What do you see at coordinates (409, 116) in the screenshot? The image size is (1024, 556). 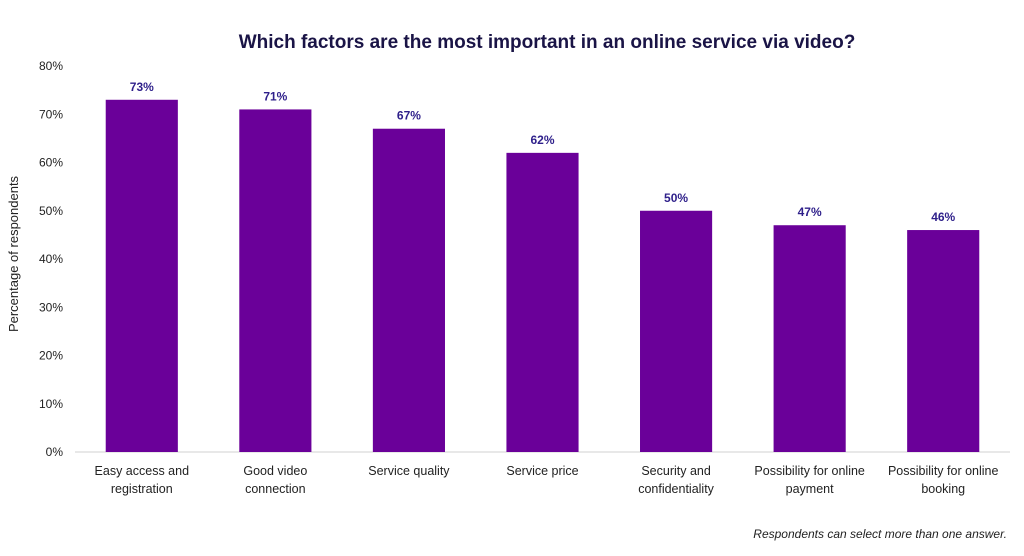 I see `bar-value-label: 67%` at bounding box center [409, 116].